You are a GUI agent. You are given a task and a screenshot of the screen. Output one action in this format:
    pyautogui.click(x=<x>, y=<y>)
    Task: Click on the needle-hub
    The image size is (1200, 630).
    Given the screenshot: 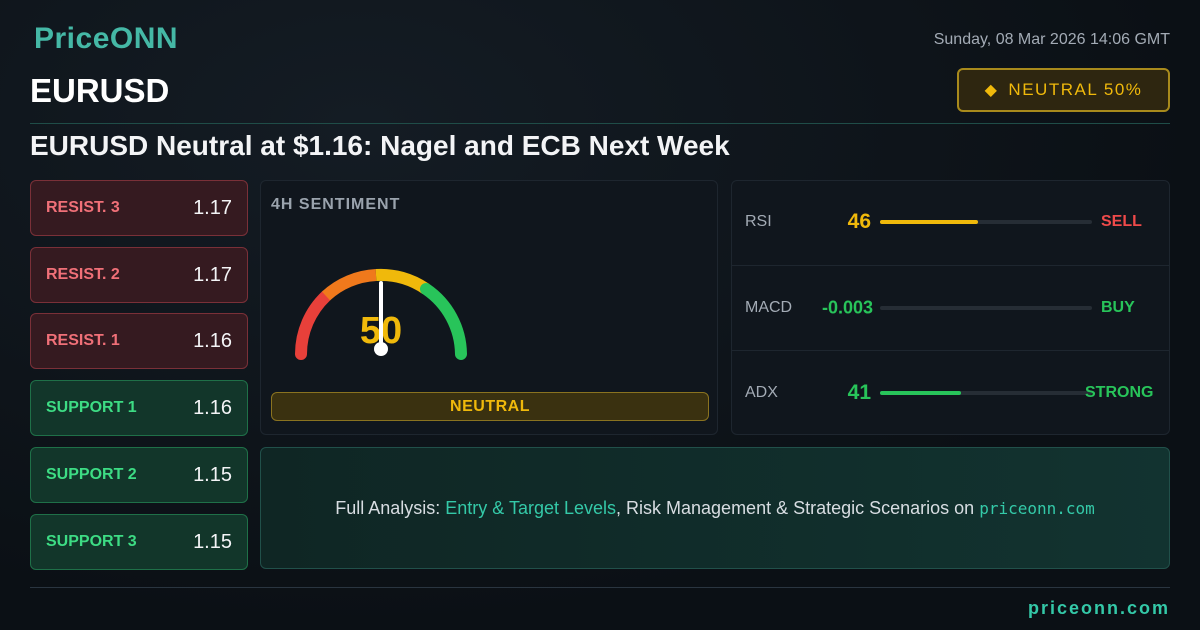 What is the action you would take?
    pyautogui.click(x=381, y=349)
    